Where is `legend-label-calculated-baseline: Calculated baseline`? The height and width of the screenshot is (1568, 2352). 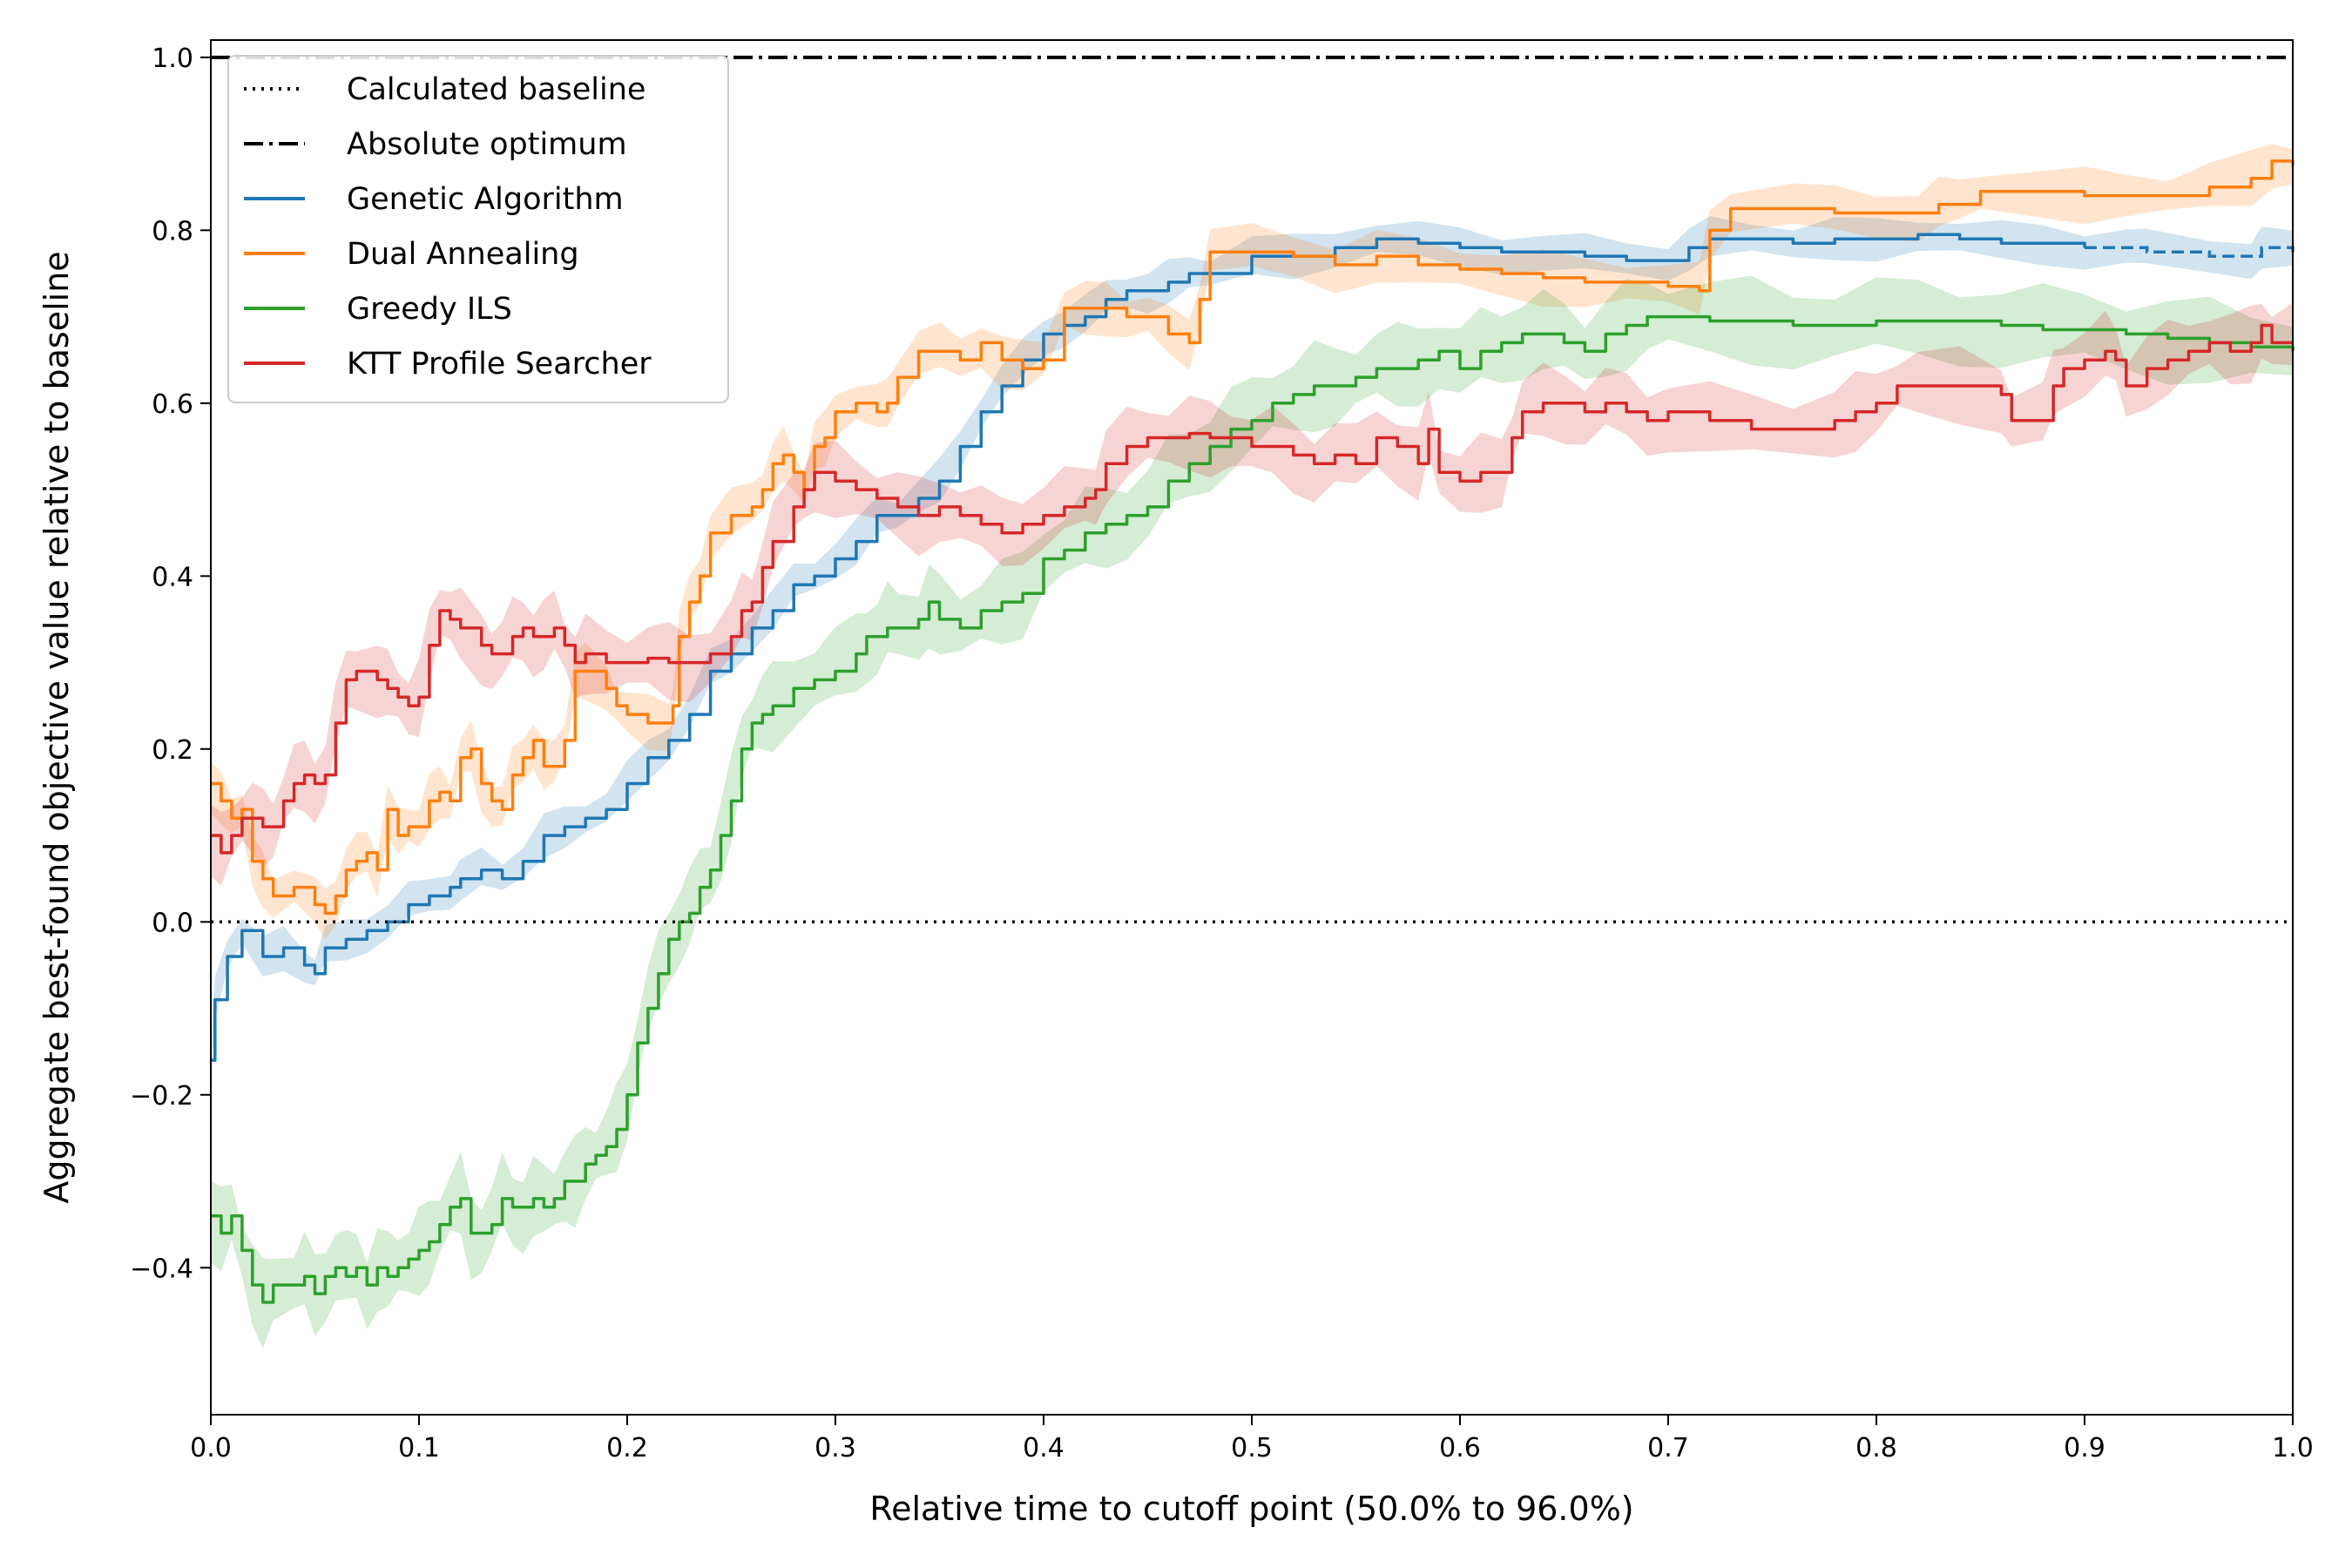 legend-label-calculated-baseline: Calculated baseline is located at coordinates (496, 90).